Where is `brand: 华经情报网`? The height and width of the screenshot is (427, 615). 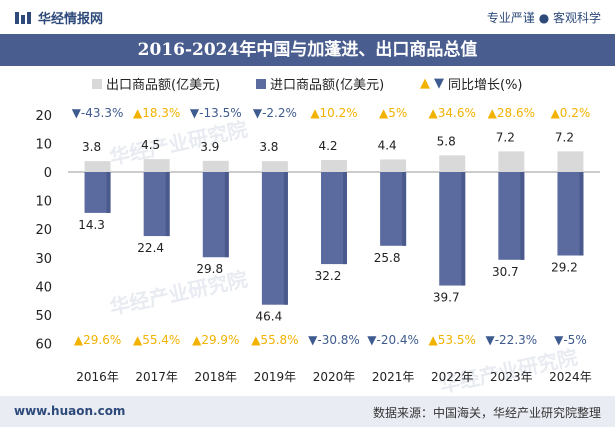 brand: 华经情报网 is located at coordinates (58, 17).